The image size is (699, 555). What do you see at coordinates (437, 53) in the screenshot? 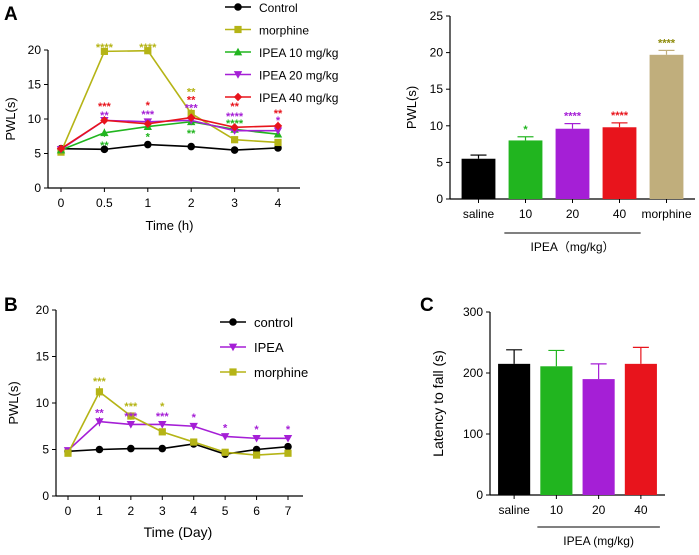
I see `y-tick-label: 20` at bounding box center [437, 53].